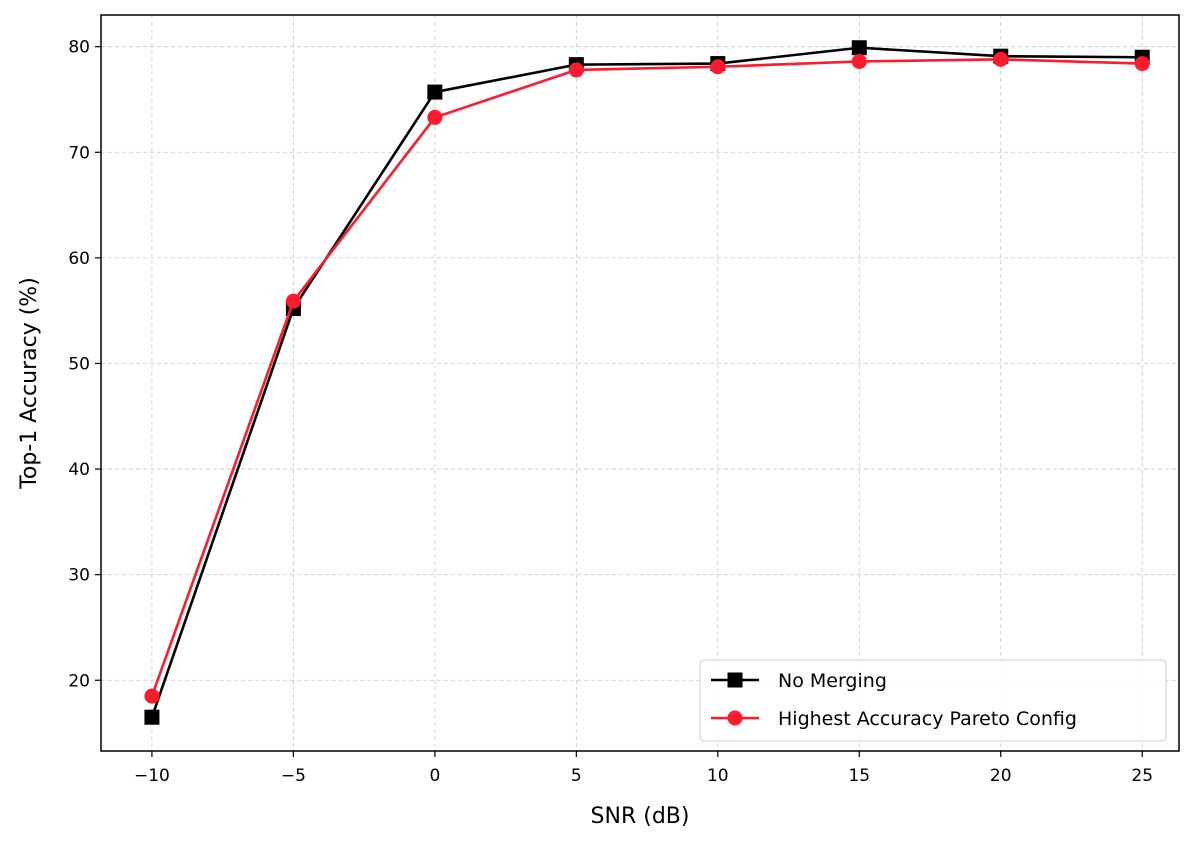 This screenshot has width=1194, height=846. What do you see at coordinates (152, 776) in the screenshot?
I see `x-tick-label: −10` at bounding box center [152, 776].